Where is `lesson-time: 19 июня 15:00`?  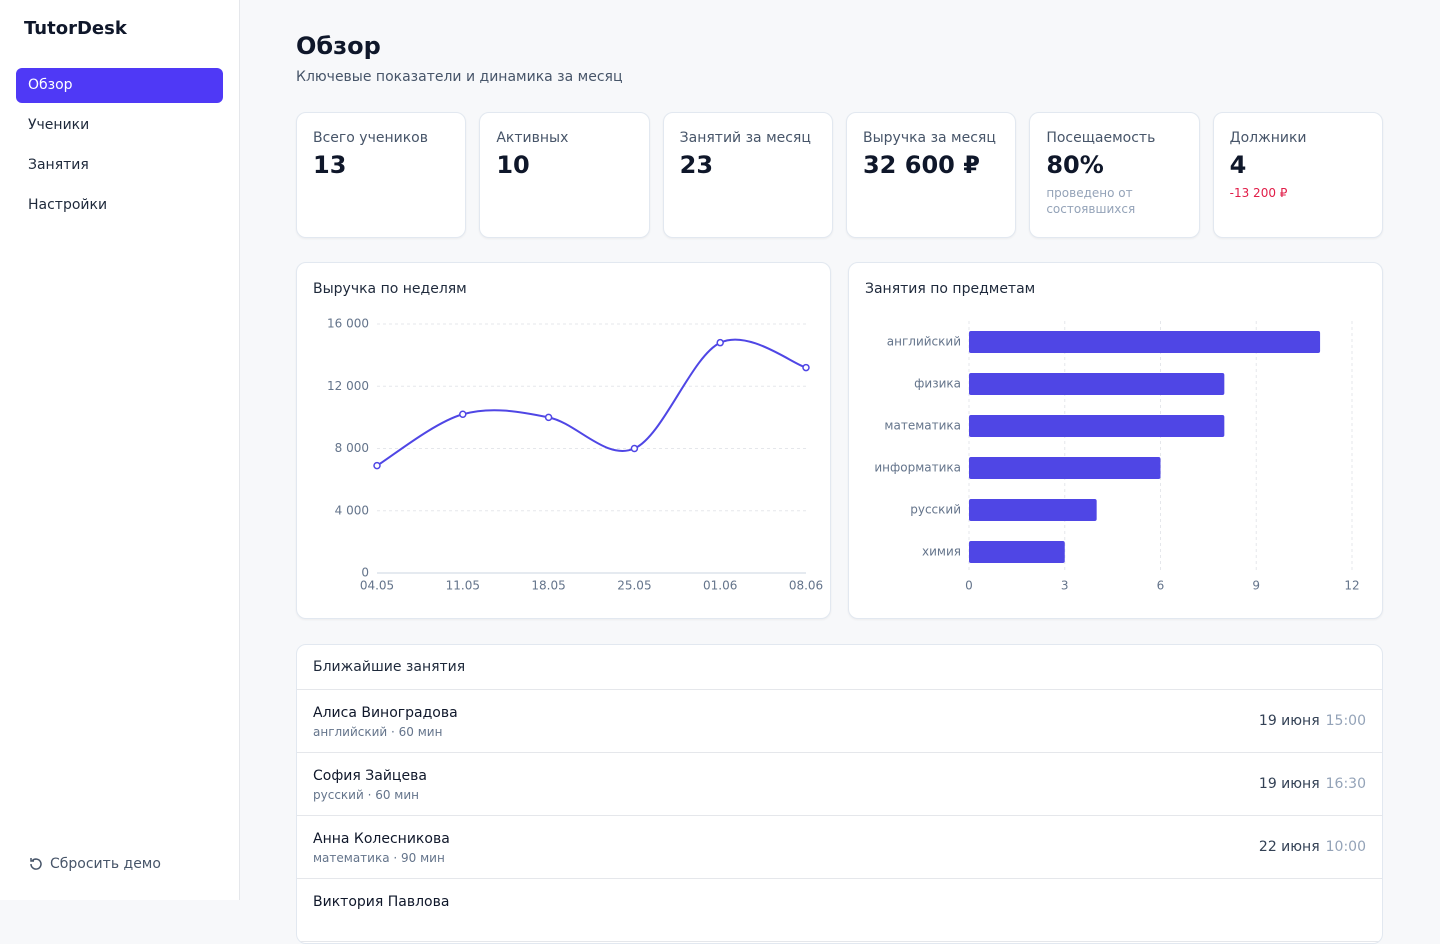
lesson-time: 19 июня 15:00 is located at coordinates (1312, 721).